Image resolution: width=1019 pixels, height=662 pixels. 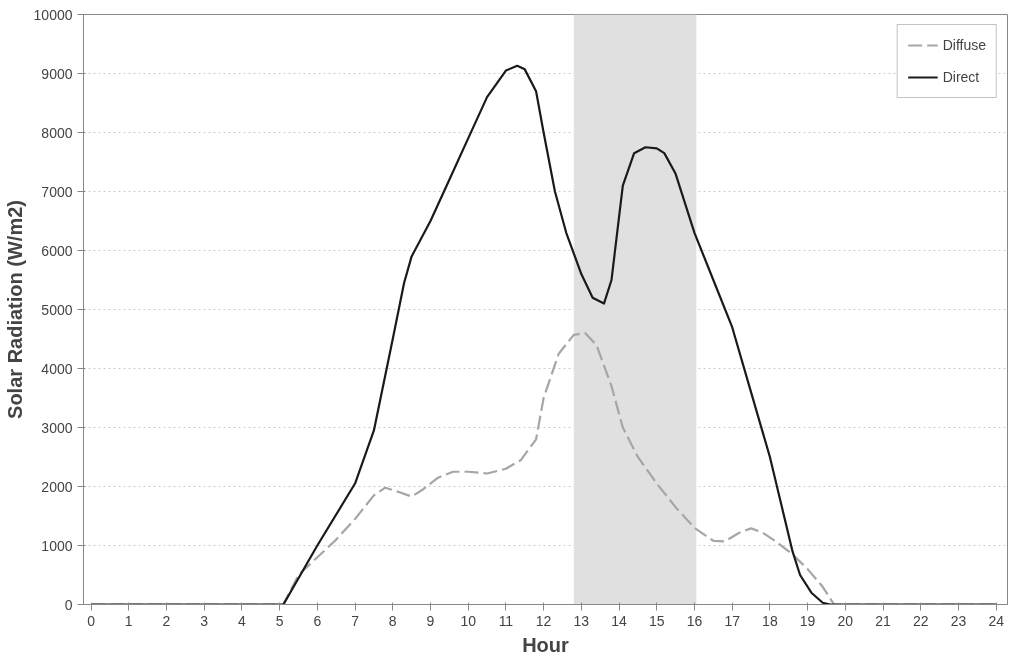 What do you see at coordinates (392, 620) in the screenshot?
I see `x-tick-label: 8` at bounding box center [392, 620].